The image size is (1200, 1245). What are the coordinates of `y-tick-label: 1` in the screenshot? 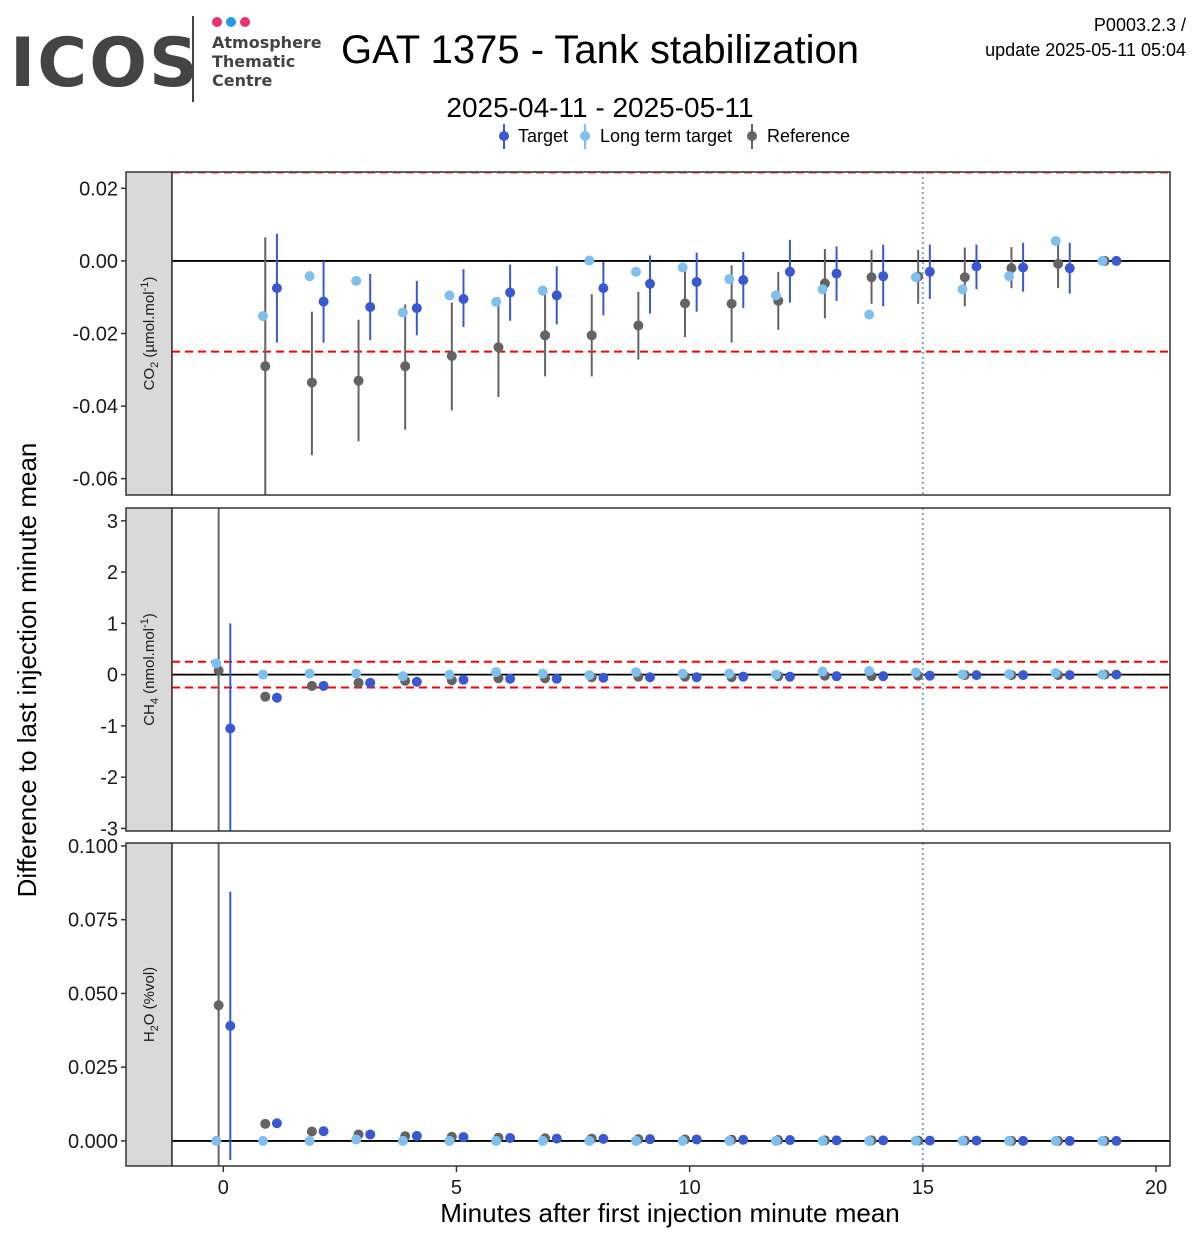 It's located at (112, 624).